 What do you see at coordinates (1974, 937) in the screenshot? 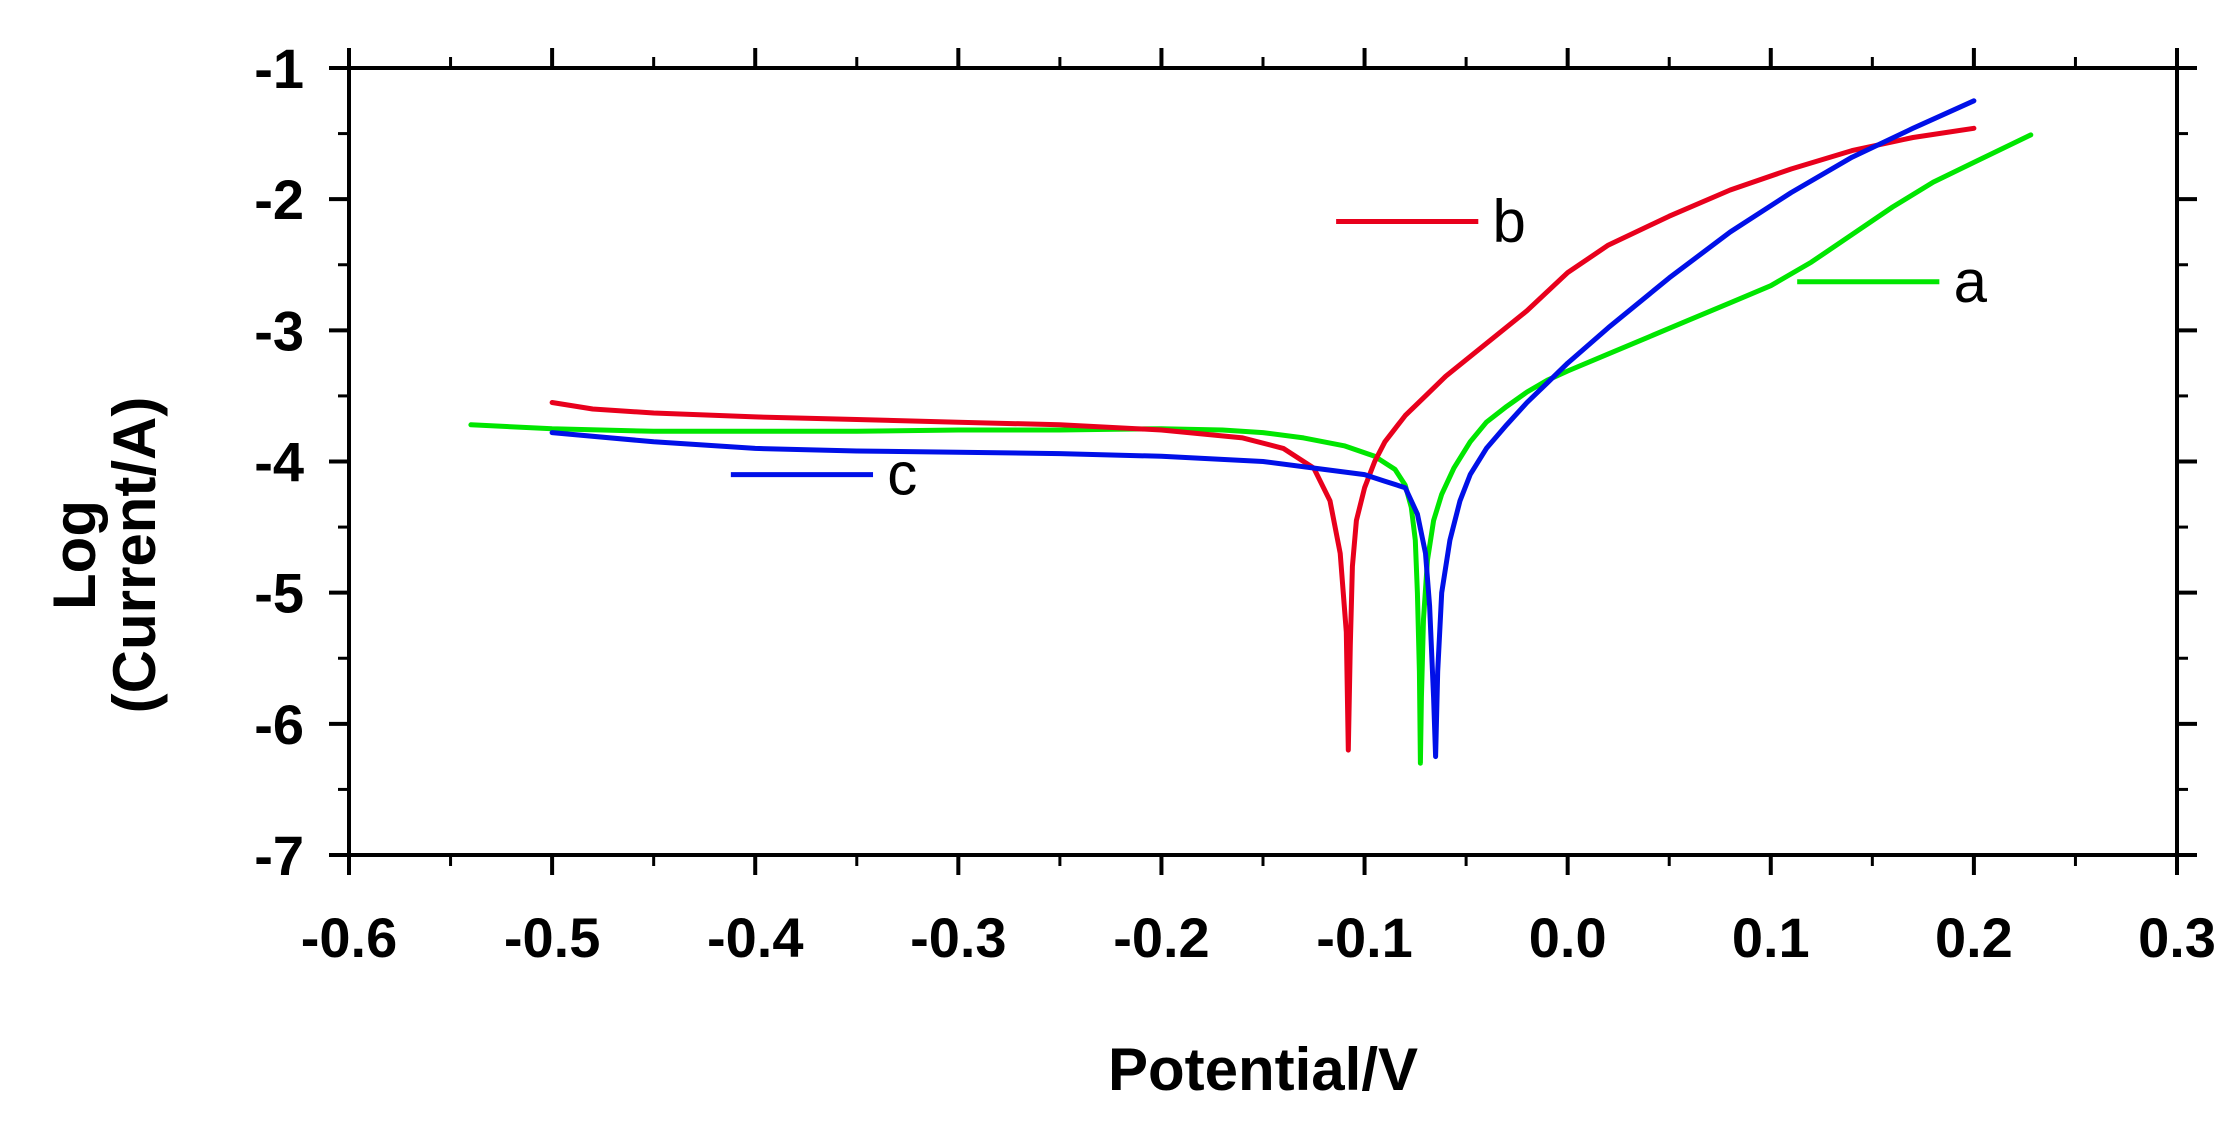
I see `x-tick-label: 0.2` at bounding box center [1974, 937].